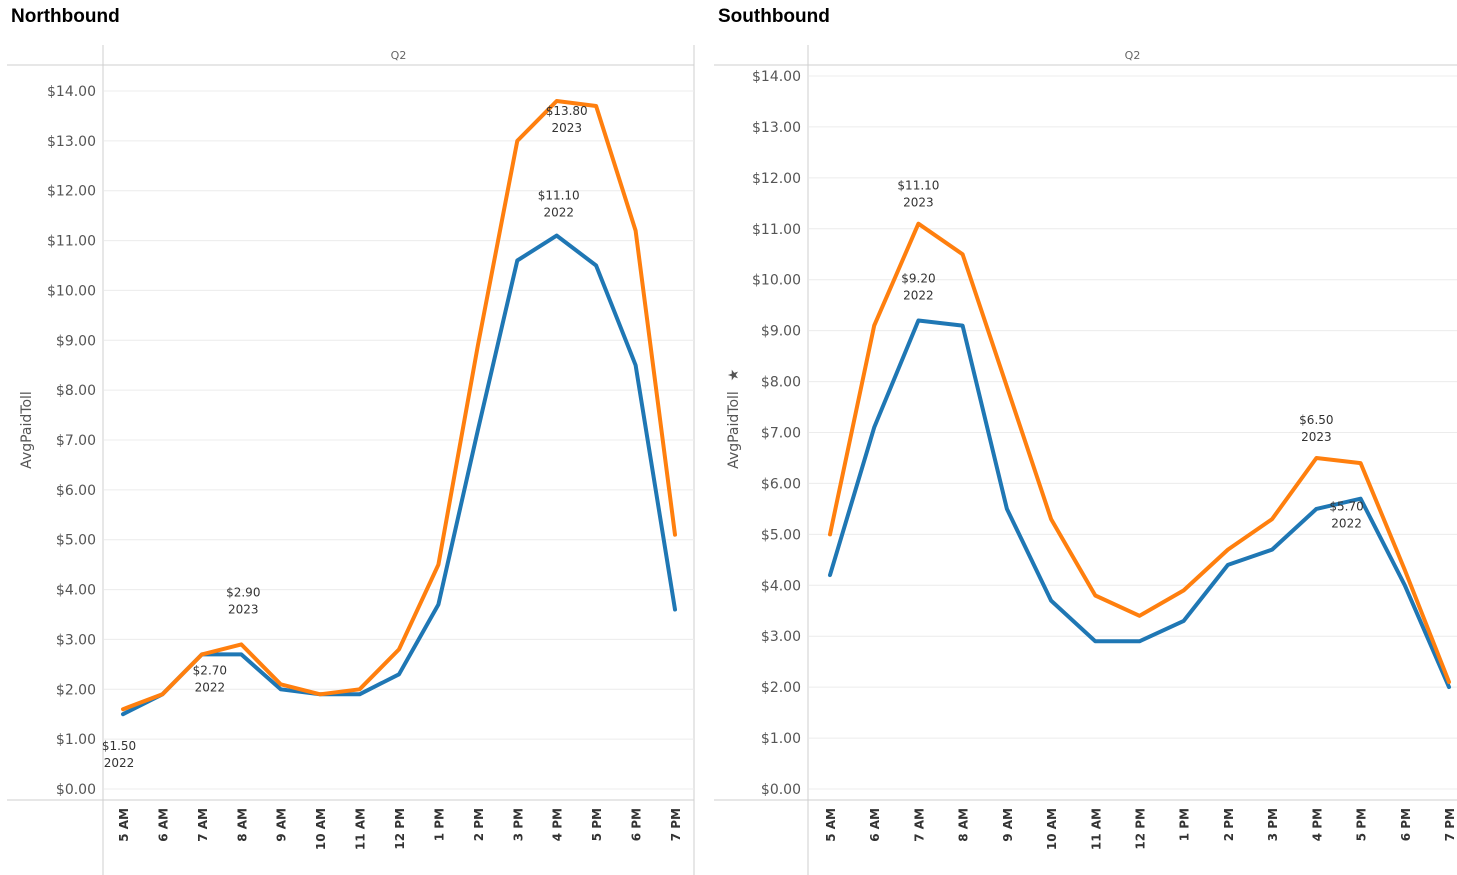 This screenshot has width=1457, height=875. What do you see at coordinates (781, 484) in the screenshot?
I see `southbound-ytick-label: $6.00` at bounding box center [781, 484].